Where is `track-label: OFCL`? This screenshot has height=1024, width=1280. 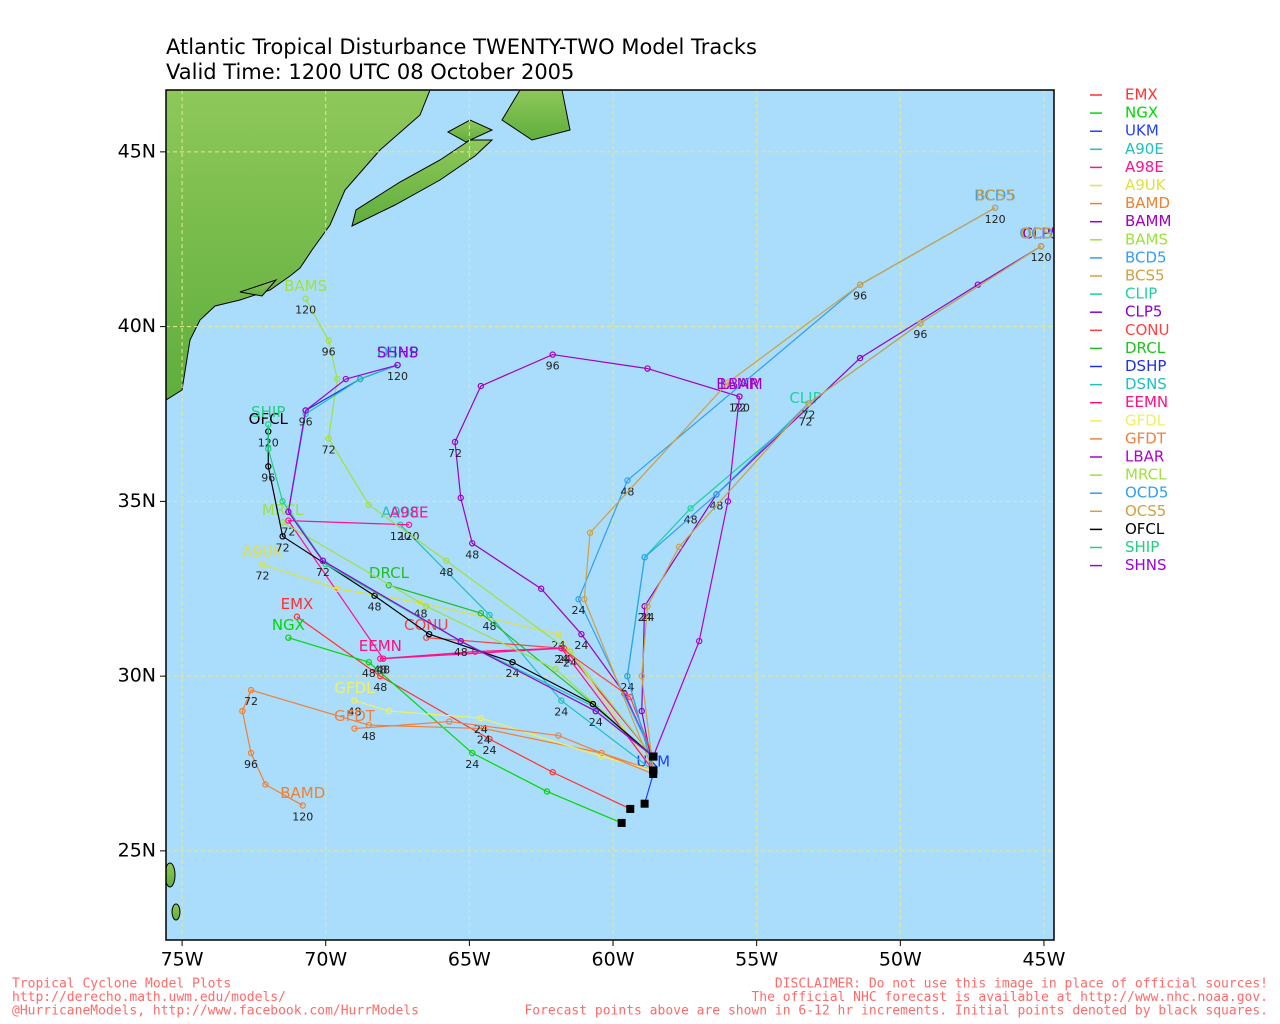 track-label: OFCL is located at coordinates (269, 419).